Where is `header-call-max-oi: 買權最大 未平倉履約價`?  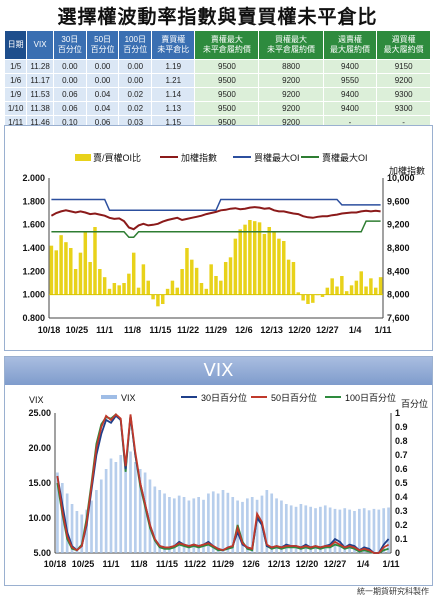
header-call-max-oi: 買權最大 未平倉履約價 is located at coordinates (291, 45).